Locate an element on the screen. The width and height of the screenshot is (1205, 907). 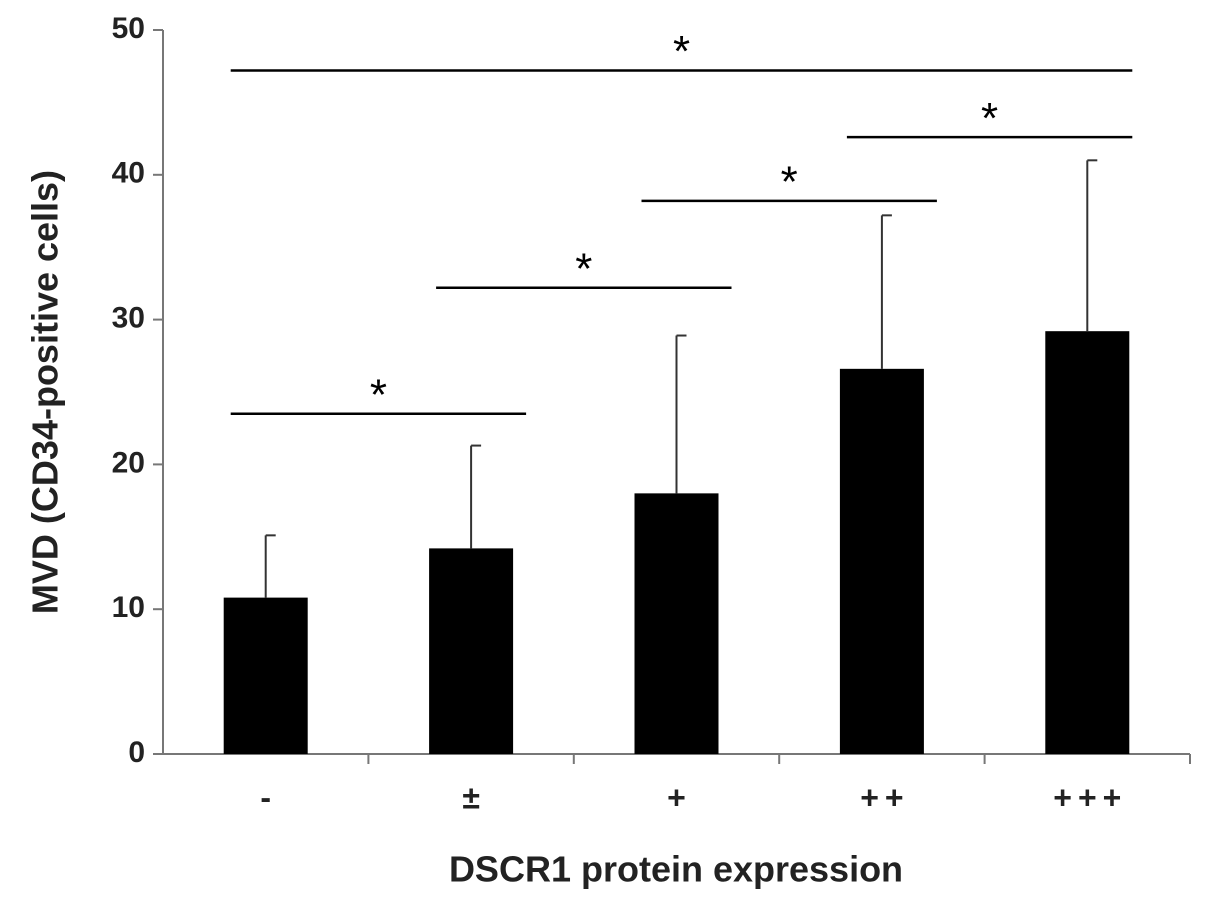
x-tick-label: + is located at coordinates (679, 797).